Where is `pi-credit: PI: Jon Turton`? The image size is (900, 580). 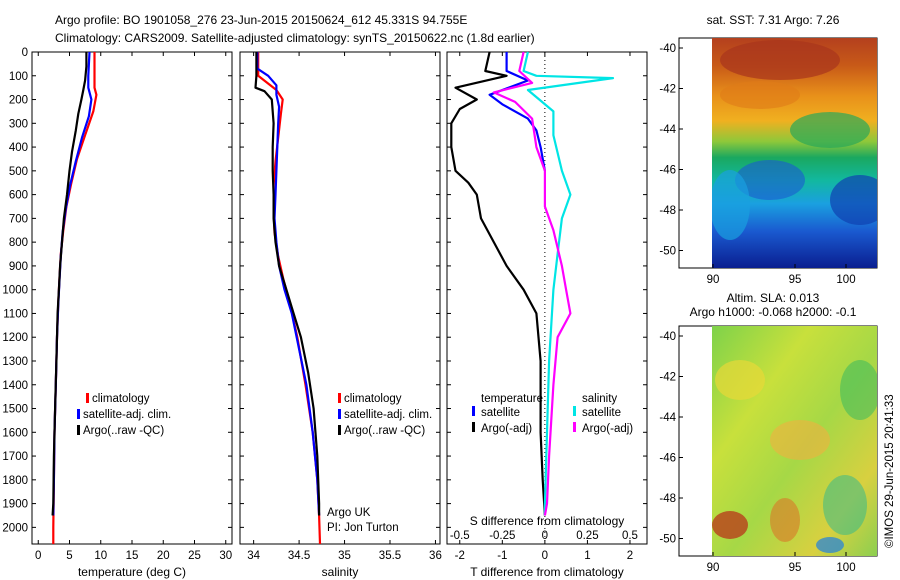
pi-credit: PI: Jon Turton is located at coordinates (363, 528).